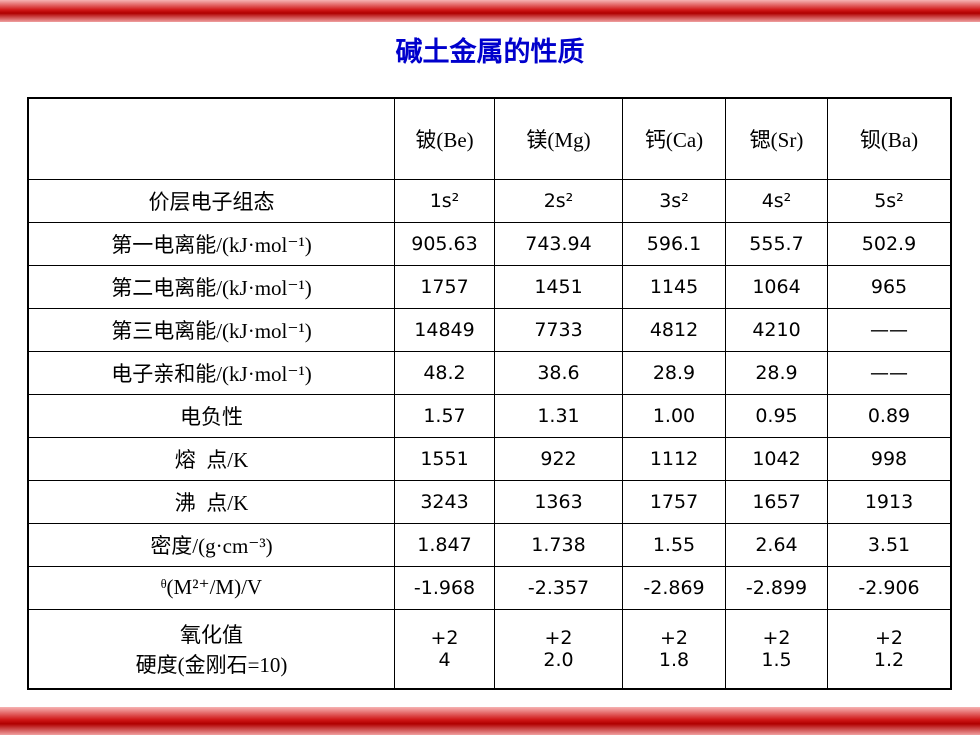  Describe the element at coordinates (444, 415) in the screenshot. I see `cell: 1.57` at that location.